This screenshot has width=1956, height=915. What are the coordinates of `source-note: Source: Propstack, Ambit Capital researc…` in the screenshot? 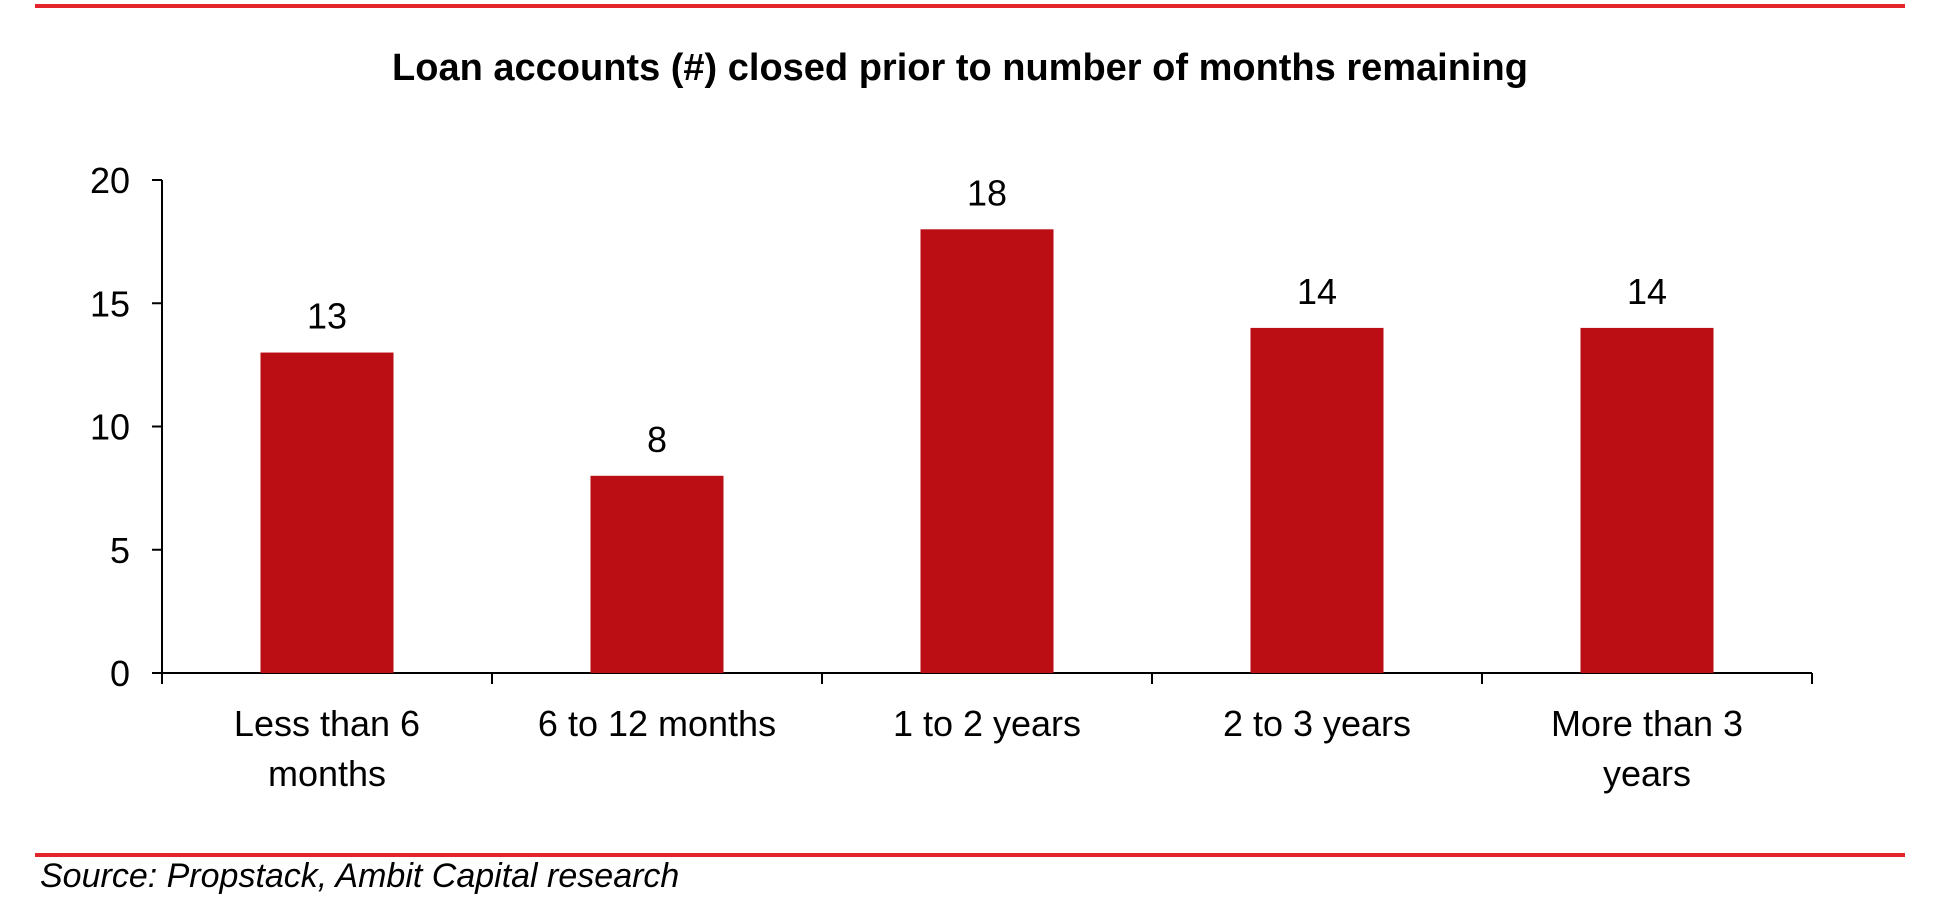 It's located at (359, 876).